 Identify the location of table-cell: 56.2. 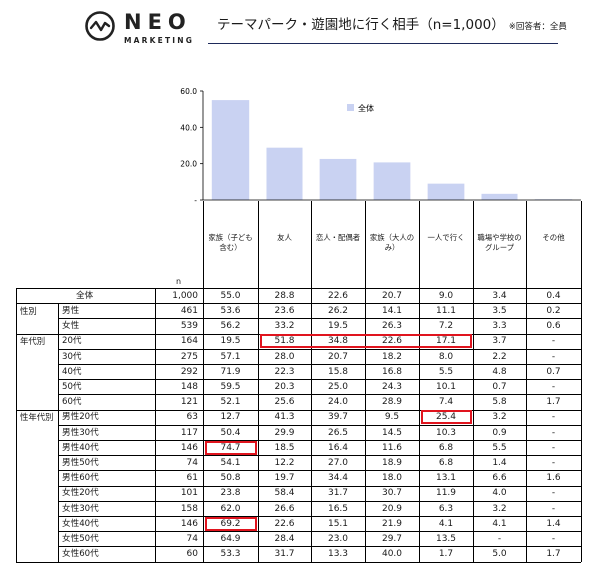
(230, 326).